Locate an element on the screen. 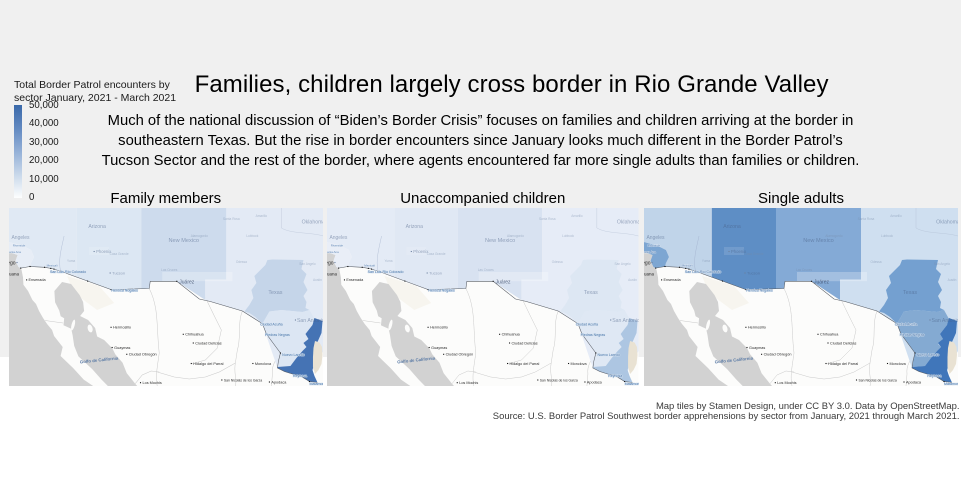  svg-text: Odessa is located at coordinates (240, 262).